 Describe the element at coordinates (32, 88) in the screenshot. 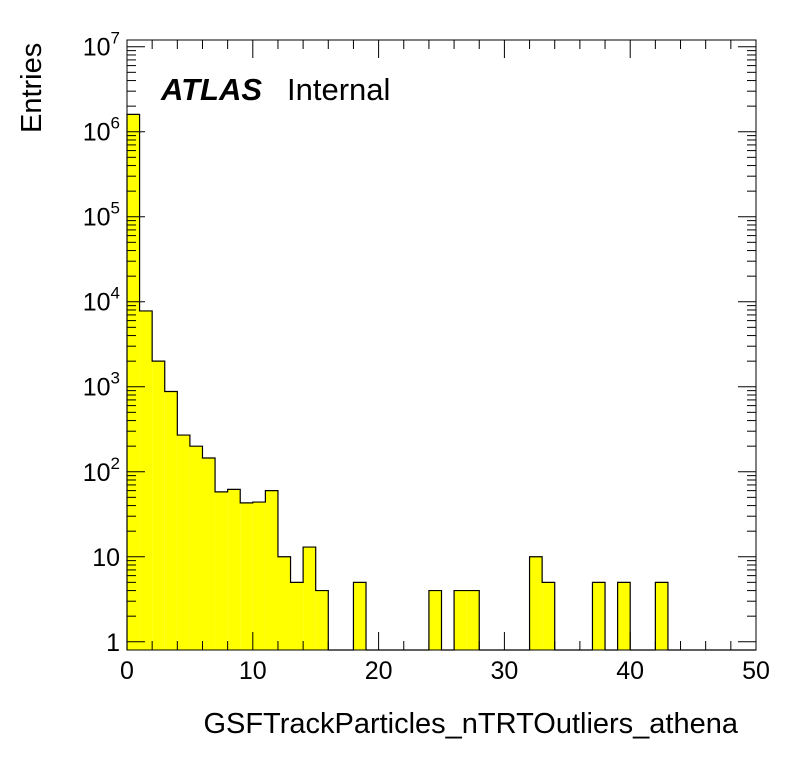

I see `y-axis-title: Entries` at that location.